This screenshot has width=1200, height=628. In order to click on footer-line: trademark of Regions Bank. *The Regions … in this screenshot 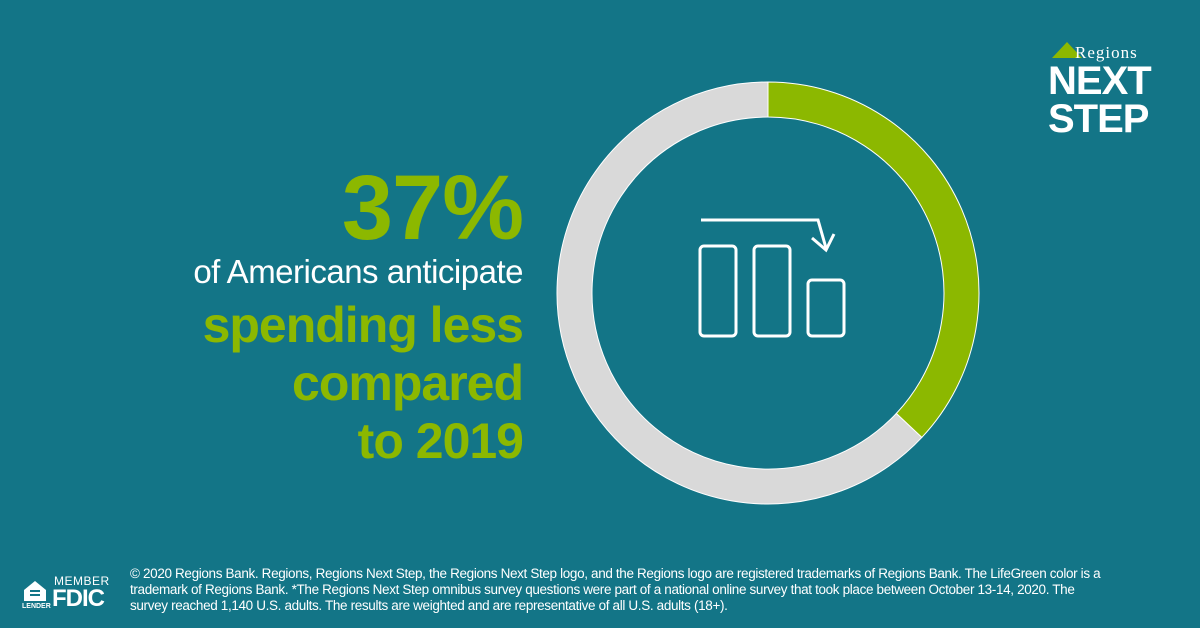, I will do `click(602, 589)`.